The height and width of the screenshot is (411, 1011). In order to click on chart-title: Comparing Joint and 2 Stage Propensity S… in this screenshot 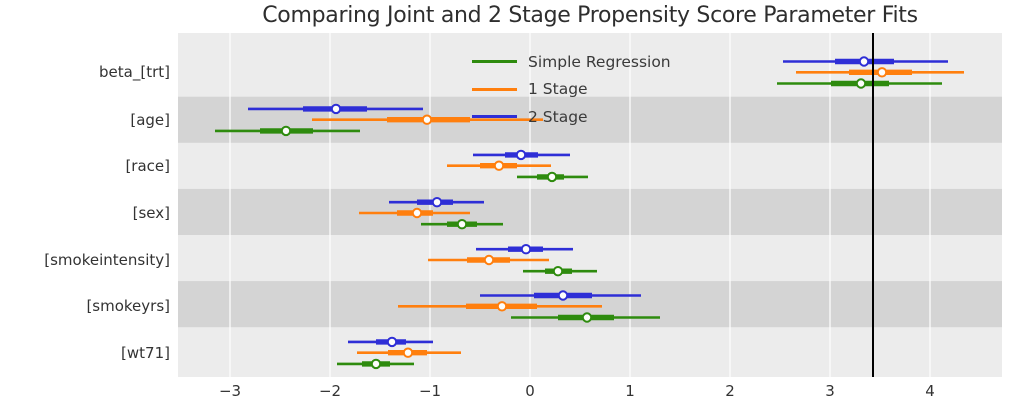, I will do `click(590, 15)`.